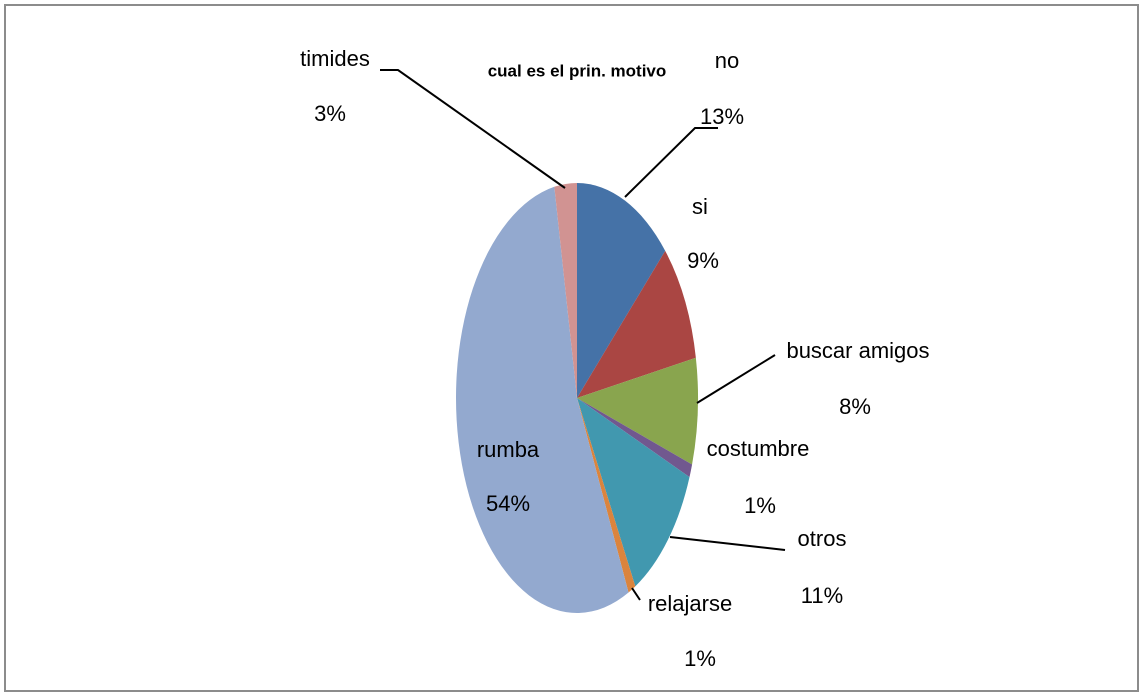 The image size is (1143, 696). What do you see at coordinates (822, 595) in the screenshot?
I see `slice-value-label: 11%` at bounding box center [822, 595].